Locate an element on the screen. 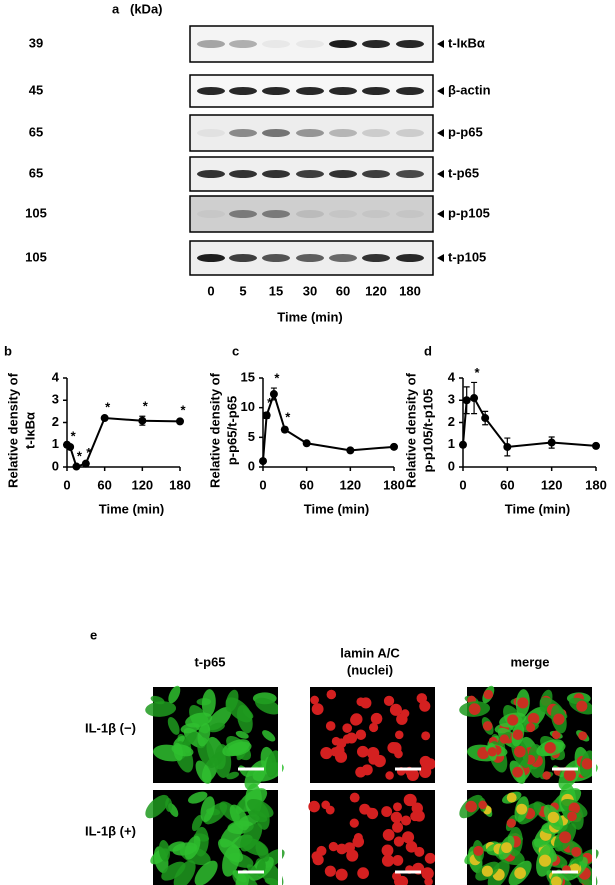  y-tick-label: 0 is located at coordinates (451, 465).